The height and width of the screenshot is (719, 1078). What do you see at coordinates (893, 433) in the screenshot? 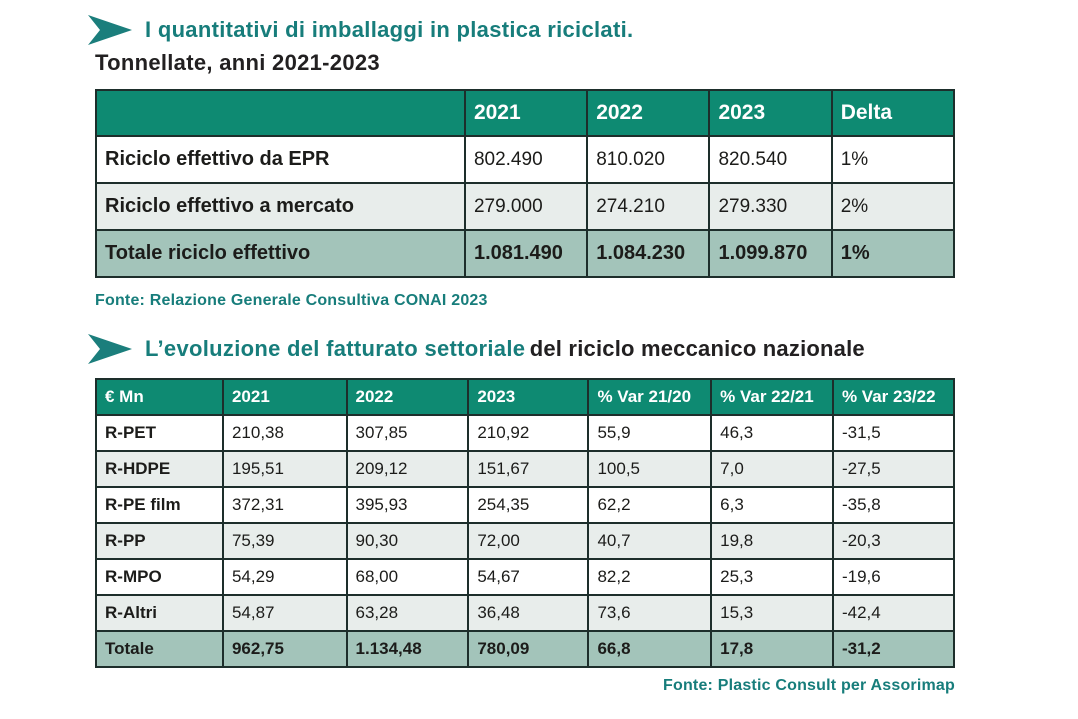
I see `cell-value: -31,5` at bounding box center [893, 433].